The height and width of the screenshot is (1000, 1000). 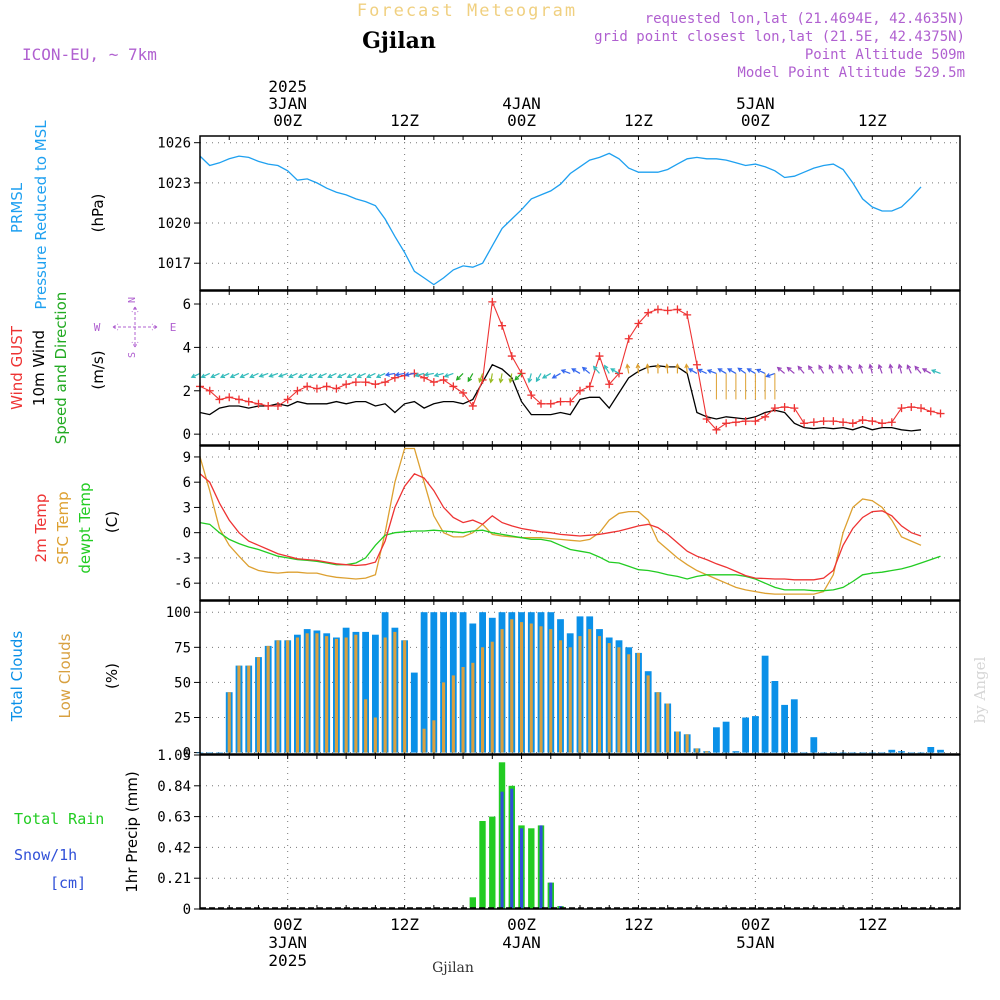 What do you see at coordinates (885, 55) in the screenshot?
I see `point-altitude: Point Altitude 509m` at bounding box center [885, 55].